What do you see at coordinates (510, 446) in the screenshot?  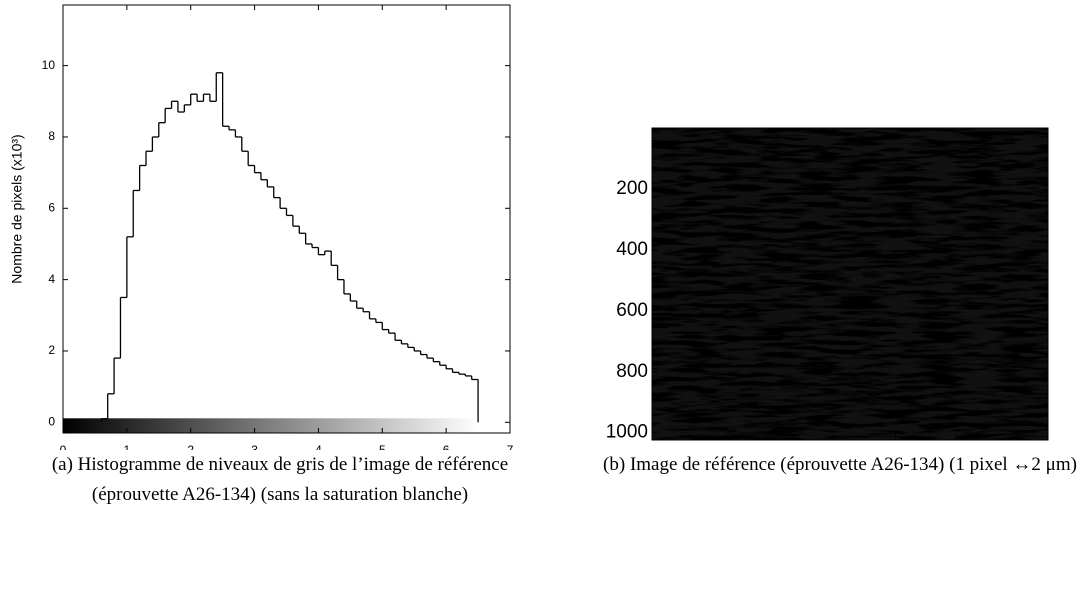 I see `x-tick-label: 7` at bounding box center [510, 446].